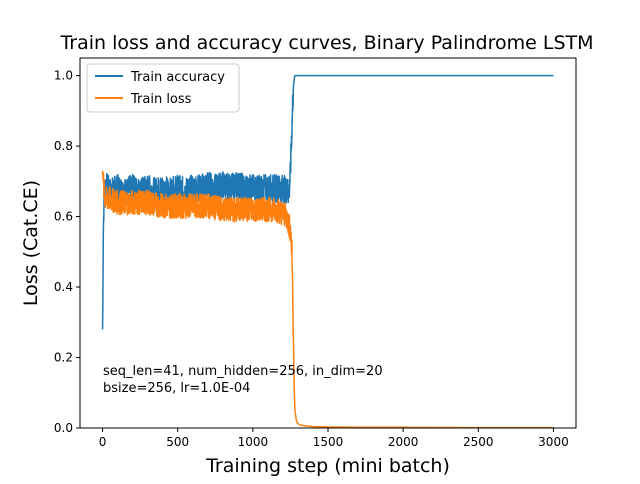  What do you see at coordinates (63, 76) in the screenshot?
I see `y-tick-label: 1.0` at bounding box center [63, 76].